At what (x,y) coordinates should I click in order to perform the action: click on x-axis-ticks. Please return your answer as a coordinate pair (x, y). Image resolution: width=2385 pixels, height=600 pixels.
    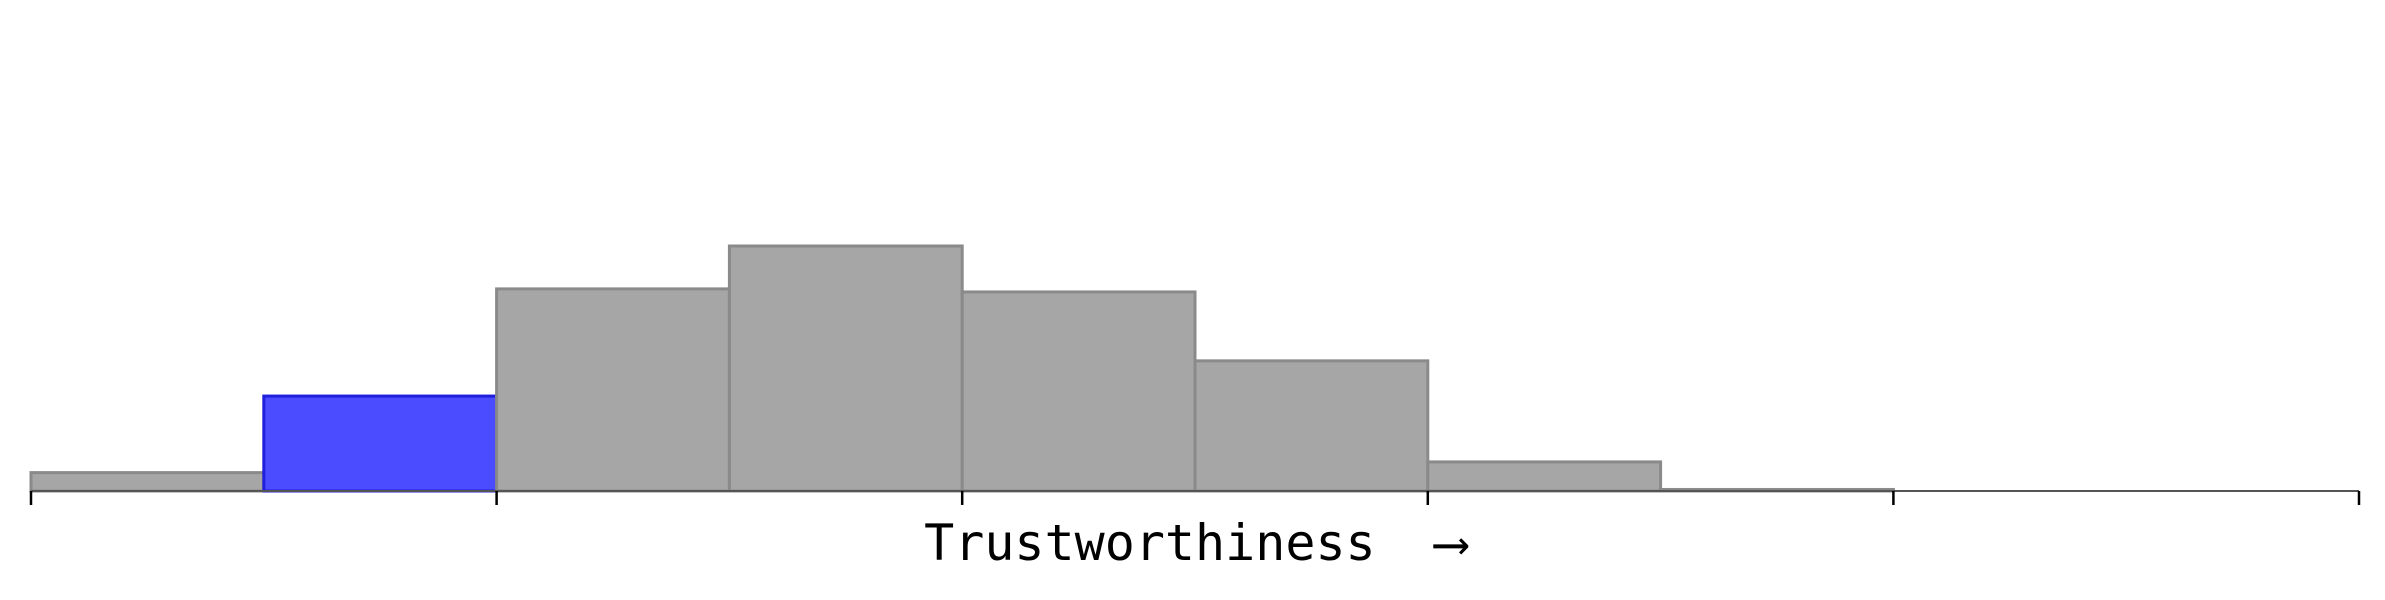
    Looking at the image, I should click on (1195, 498).